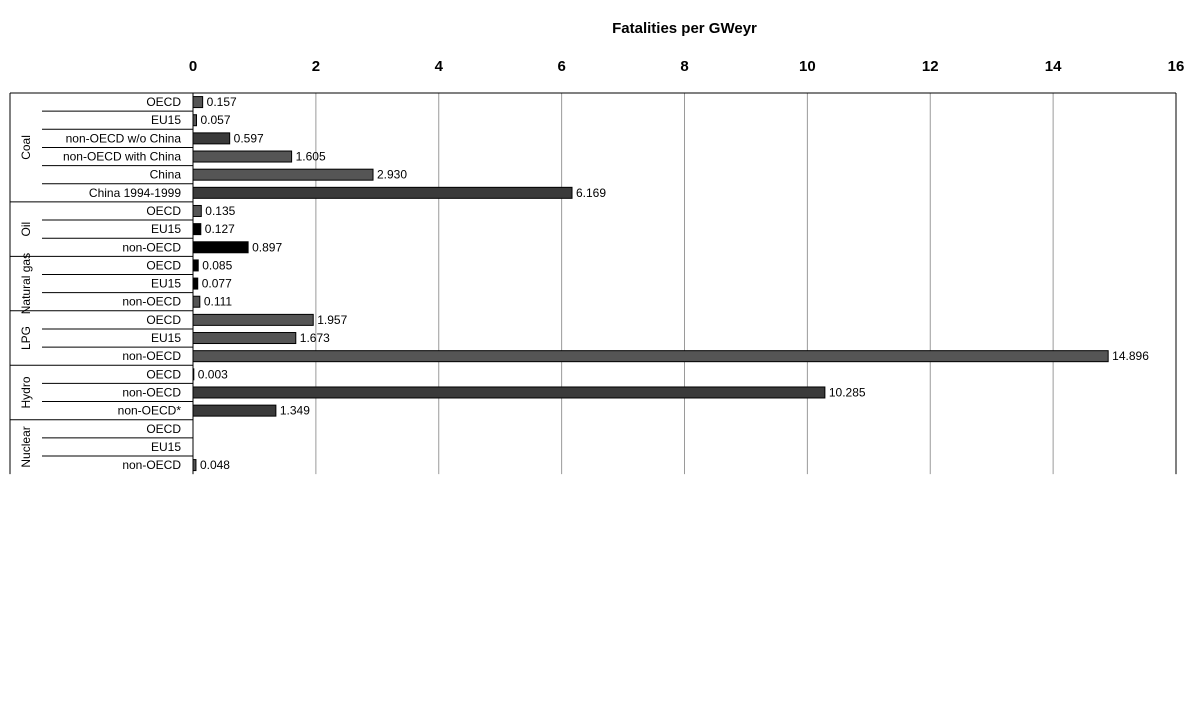  Describe the element at coordinates (561, 66) in the screenshot. I see `x-tick-label: 6` at that location.